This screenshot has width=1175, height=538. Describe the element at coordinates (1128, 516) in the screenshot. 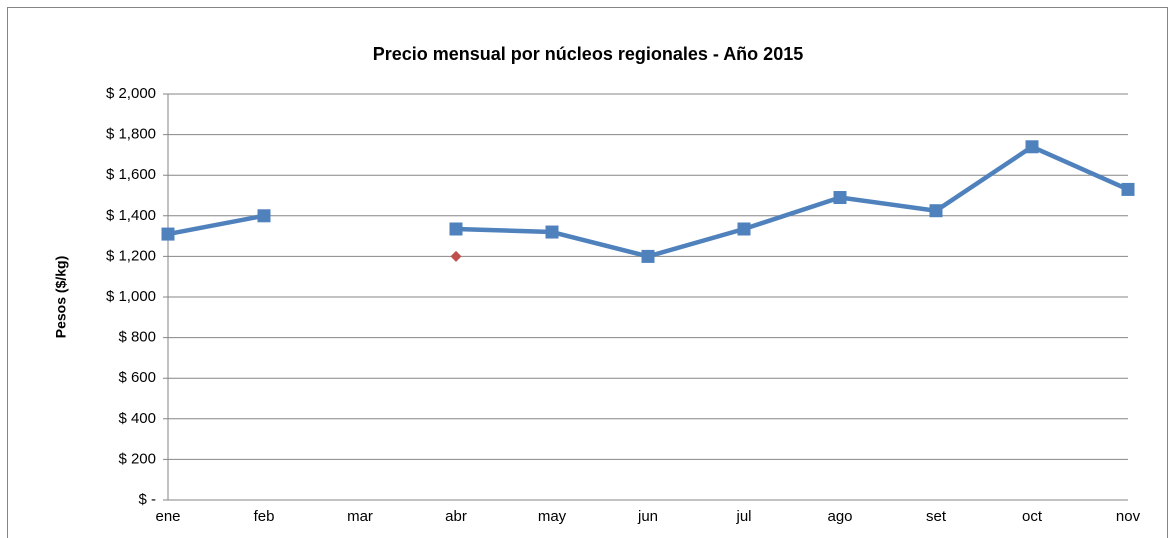

I see `x-tick-label: nov` at that location.